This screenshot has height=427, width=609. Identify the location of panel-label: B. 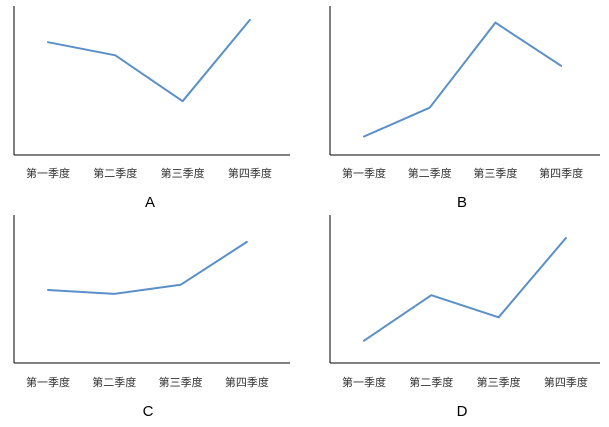
(462, 202).